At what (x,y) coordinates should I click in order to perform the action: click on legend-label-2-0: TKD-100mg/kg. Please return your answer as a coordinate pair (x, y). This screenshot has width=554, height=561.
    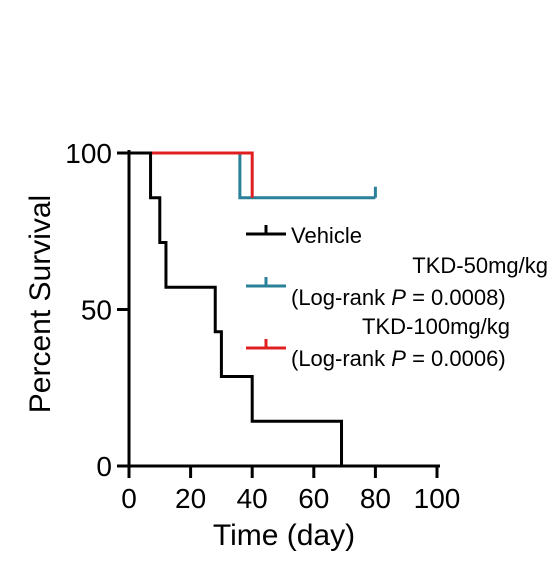
    Looking at the image, I should click on (436, 326).